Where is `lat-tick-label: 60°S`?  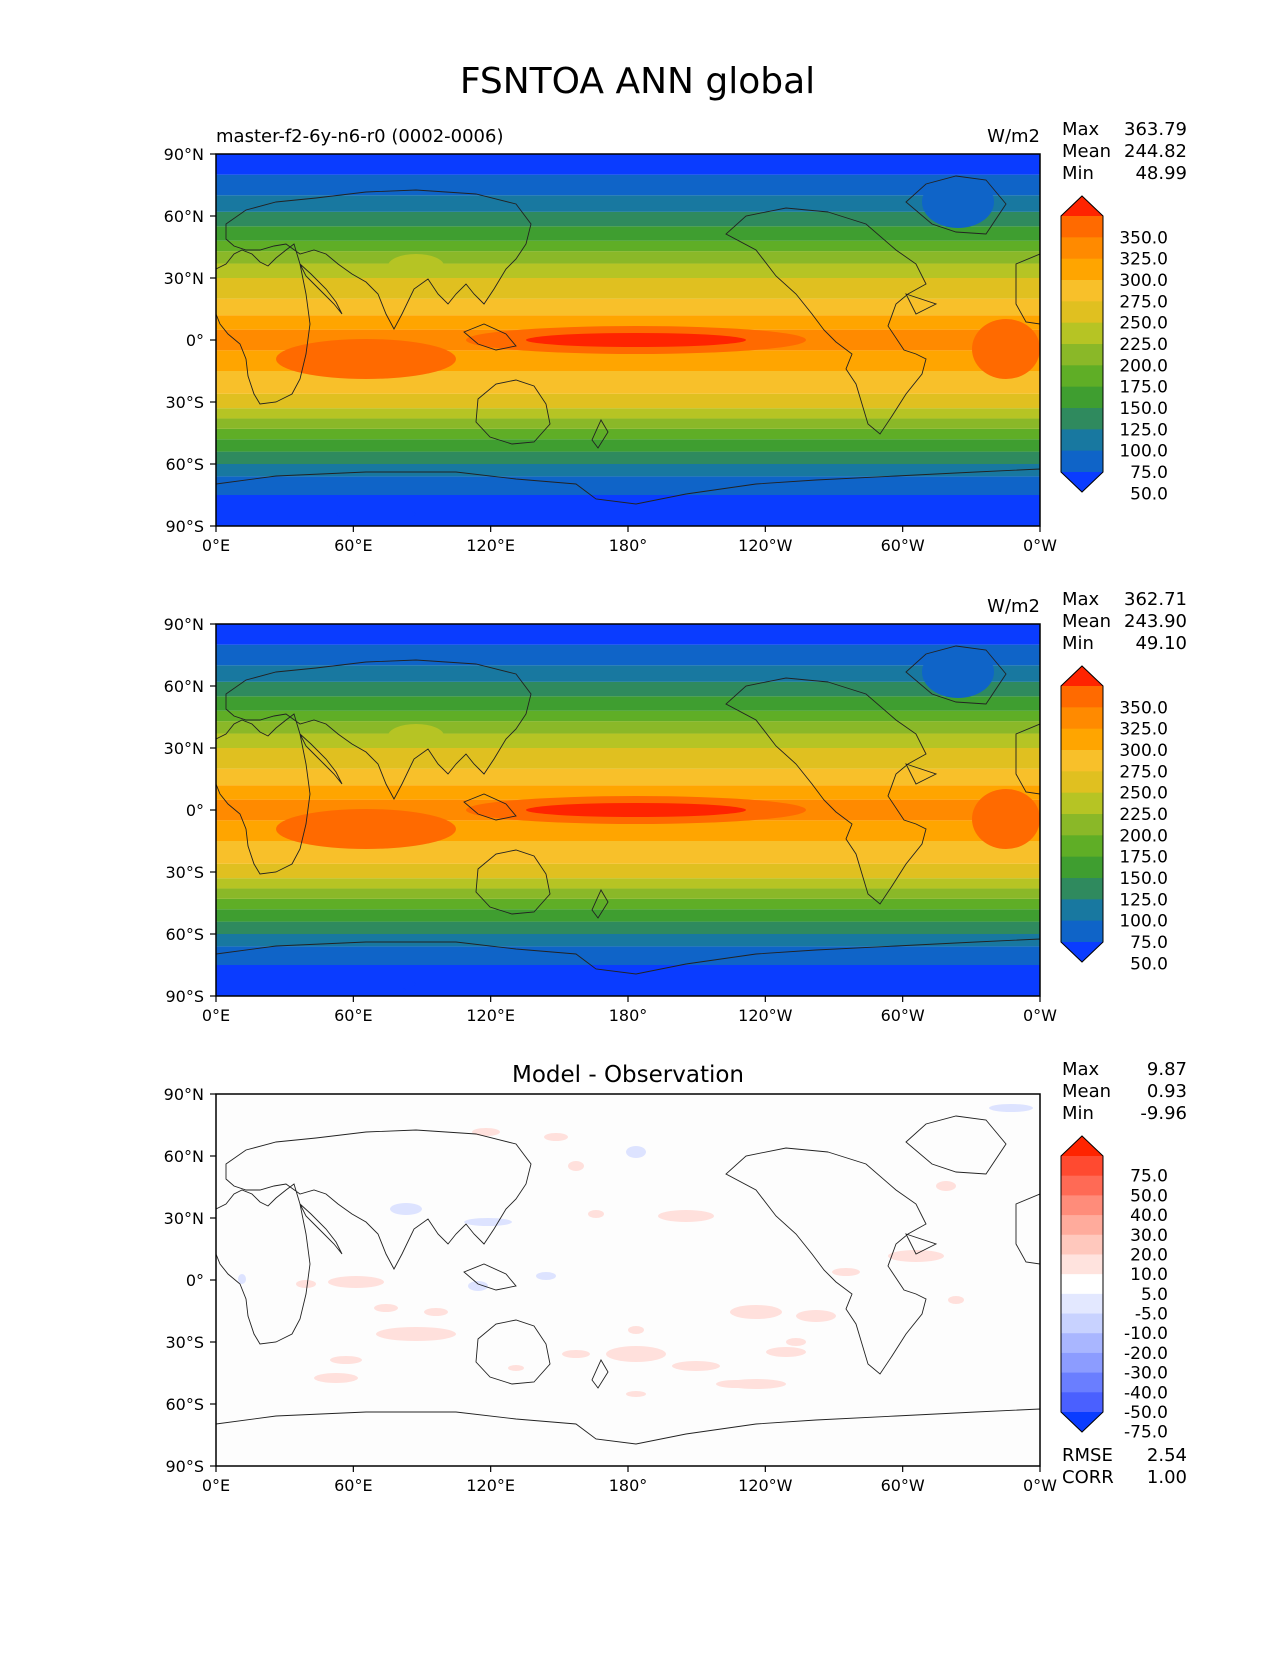 lat-tick-label: 60°S is located at coordinates (184, 934).